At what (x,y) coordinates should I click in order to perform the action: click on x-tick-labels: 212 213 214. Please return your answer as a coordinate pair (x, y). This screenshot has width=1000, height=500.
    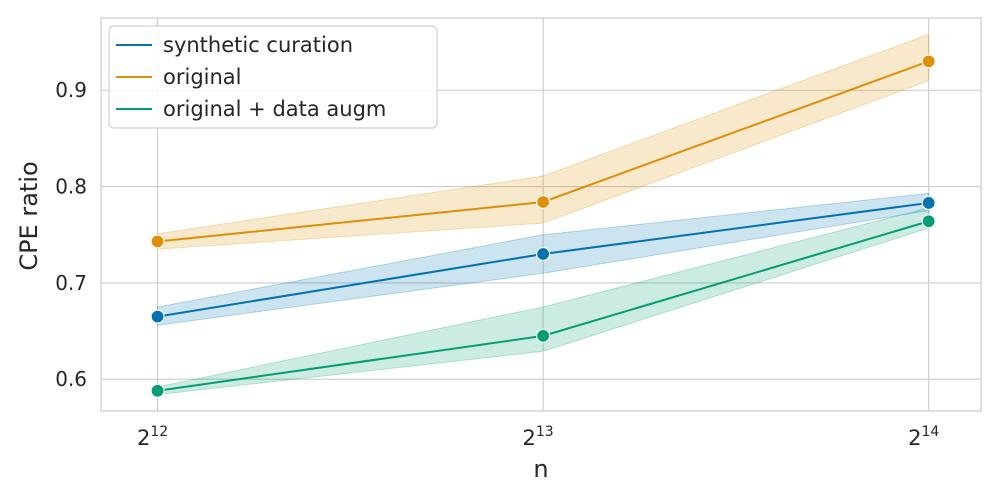
    Looking at the image, I should click on (538, 437).